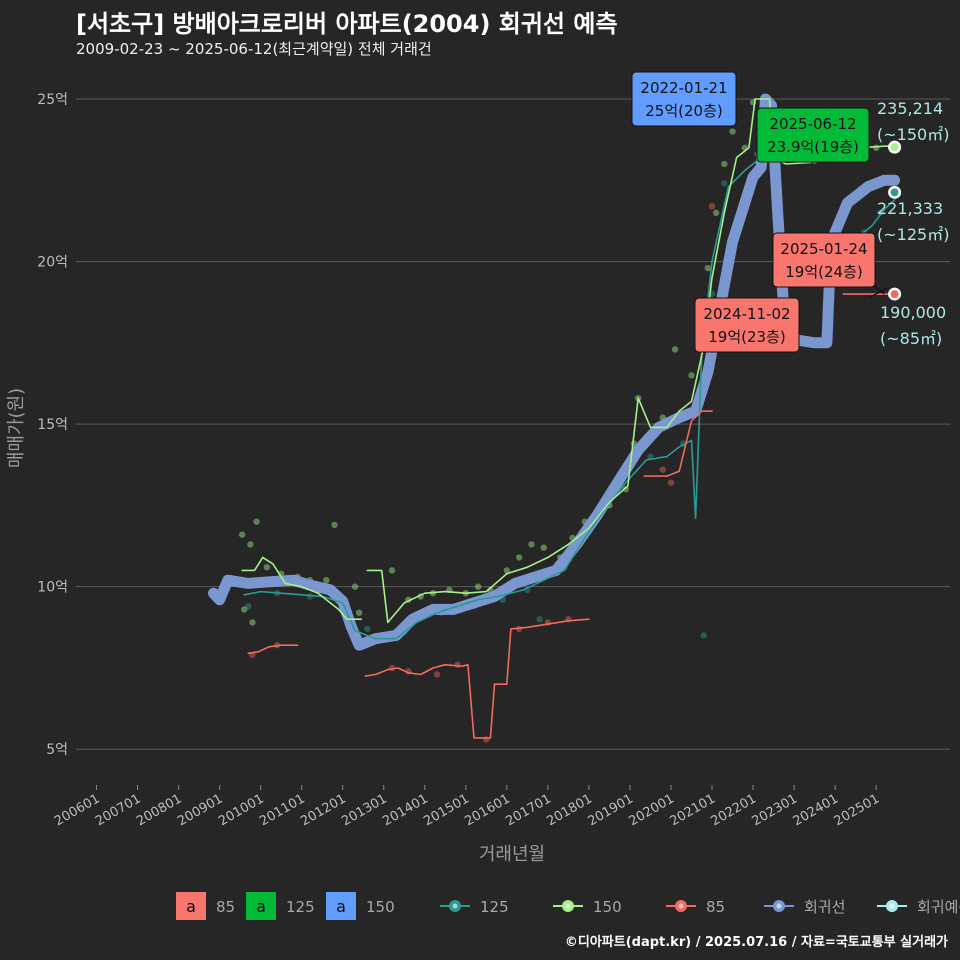  I want to click on y-tick-label: 15억, so click(52, 425).